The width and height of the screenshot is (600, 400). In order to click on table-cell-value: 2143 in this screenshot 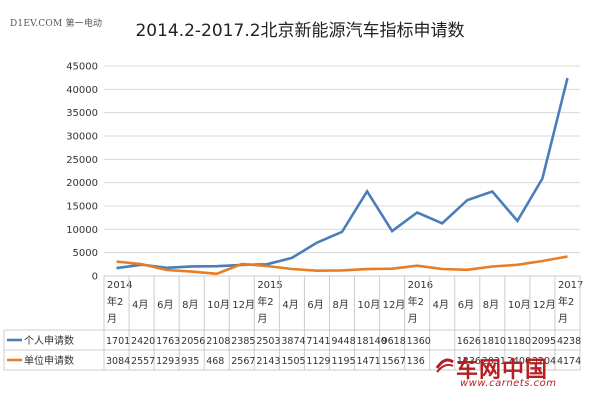, I will do `click(268, 361)`.